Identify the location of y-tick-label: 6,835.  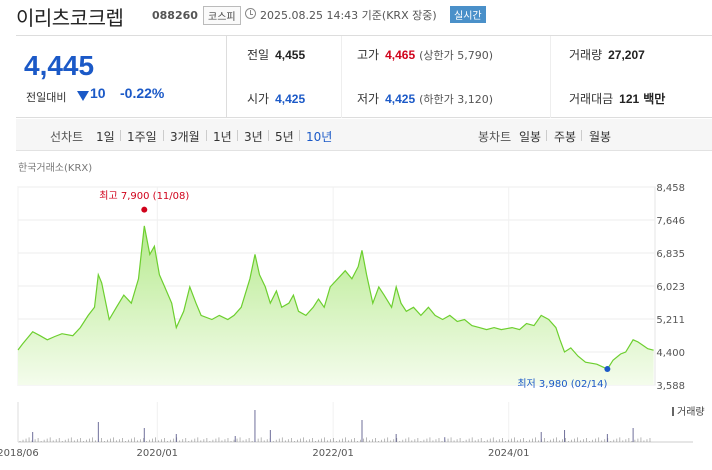
(670, 254).